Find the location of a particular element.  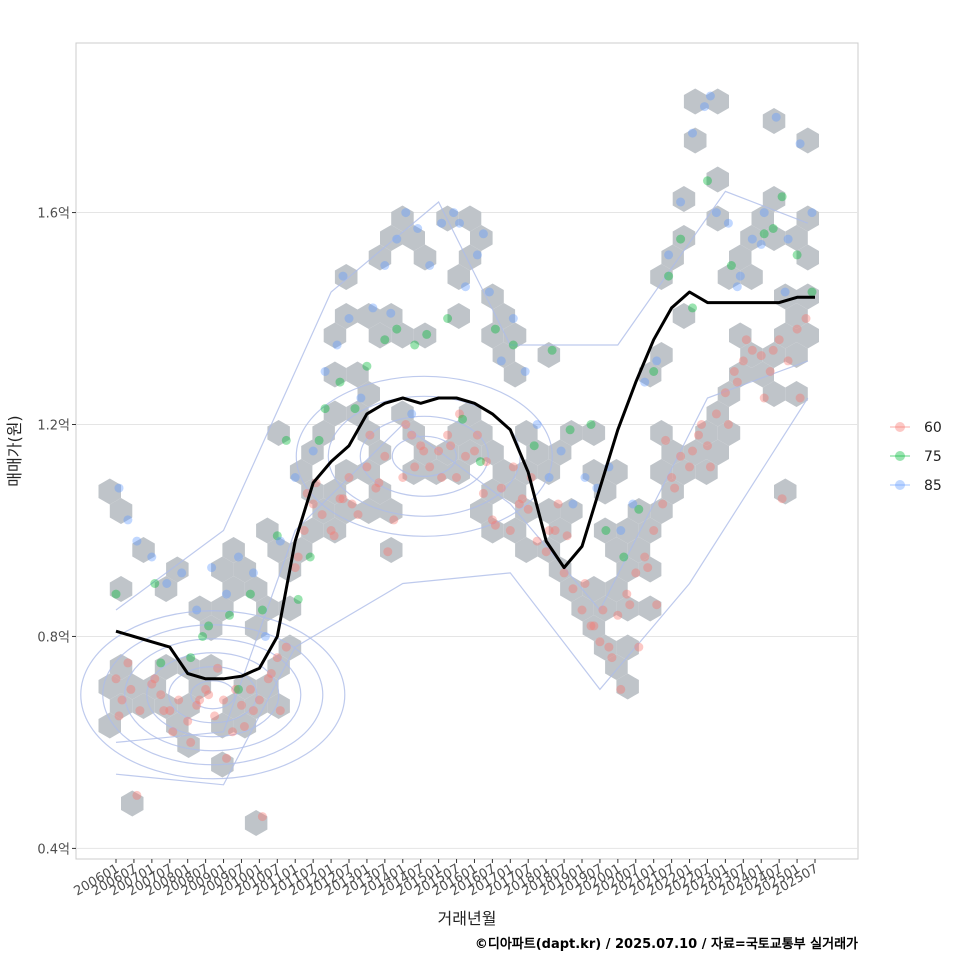

y-tick-label-2: 1.2억 is located at coordinates (53, 426).